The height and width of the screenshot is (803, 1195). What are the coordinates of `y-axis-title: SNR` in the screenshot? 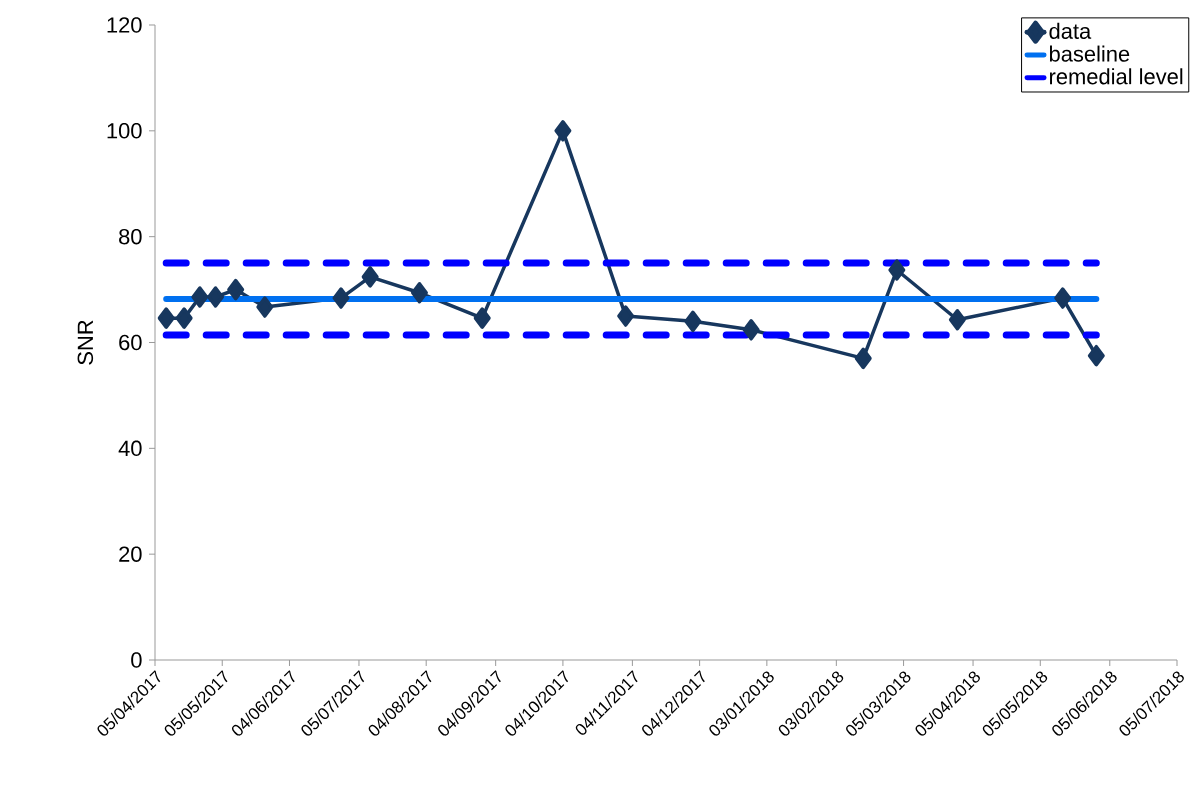 It's located at (85, 342).